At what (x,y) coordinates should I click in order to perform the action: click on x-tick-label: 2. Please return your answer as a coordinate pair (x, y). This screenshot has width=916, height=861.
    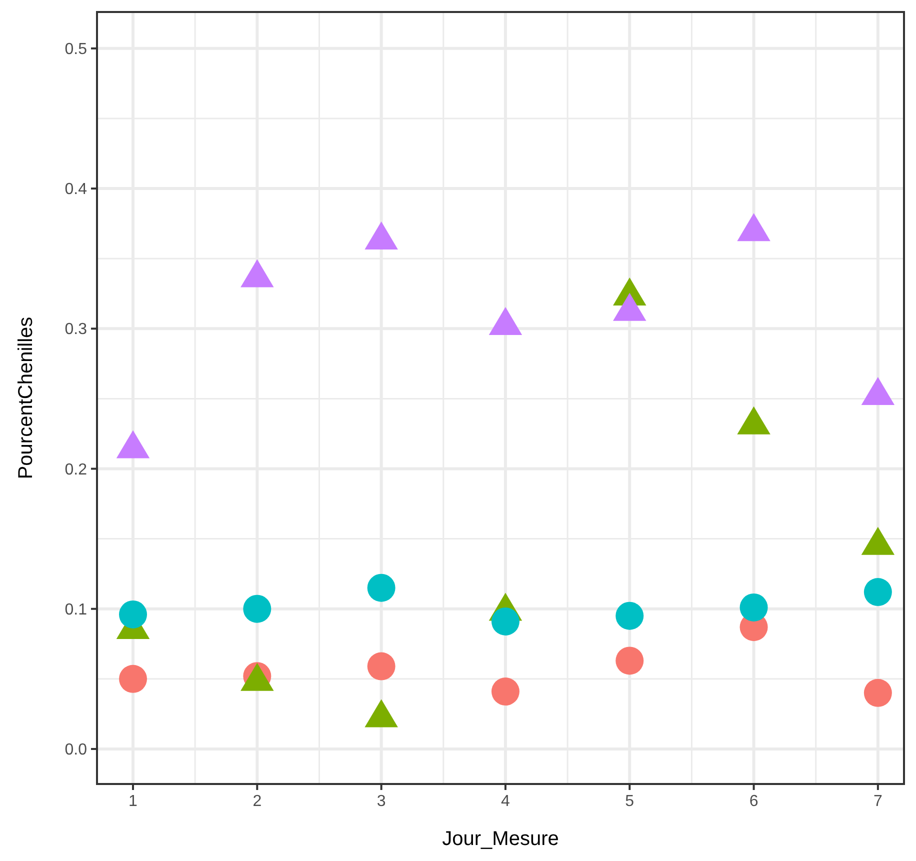
    Looking at the image, I should click on (257, 801).